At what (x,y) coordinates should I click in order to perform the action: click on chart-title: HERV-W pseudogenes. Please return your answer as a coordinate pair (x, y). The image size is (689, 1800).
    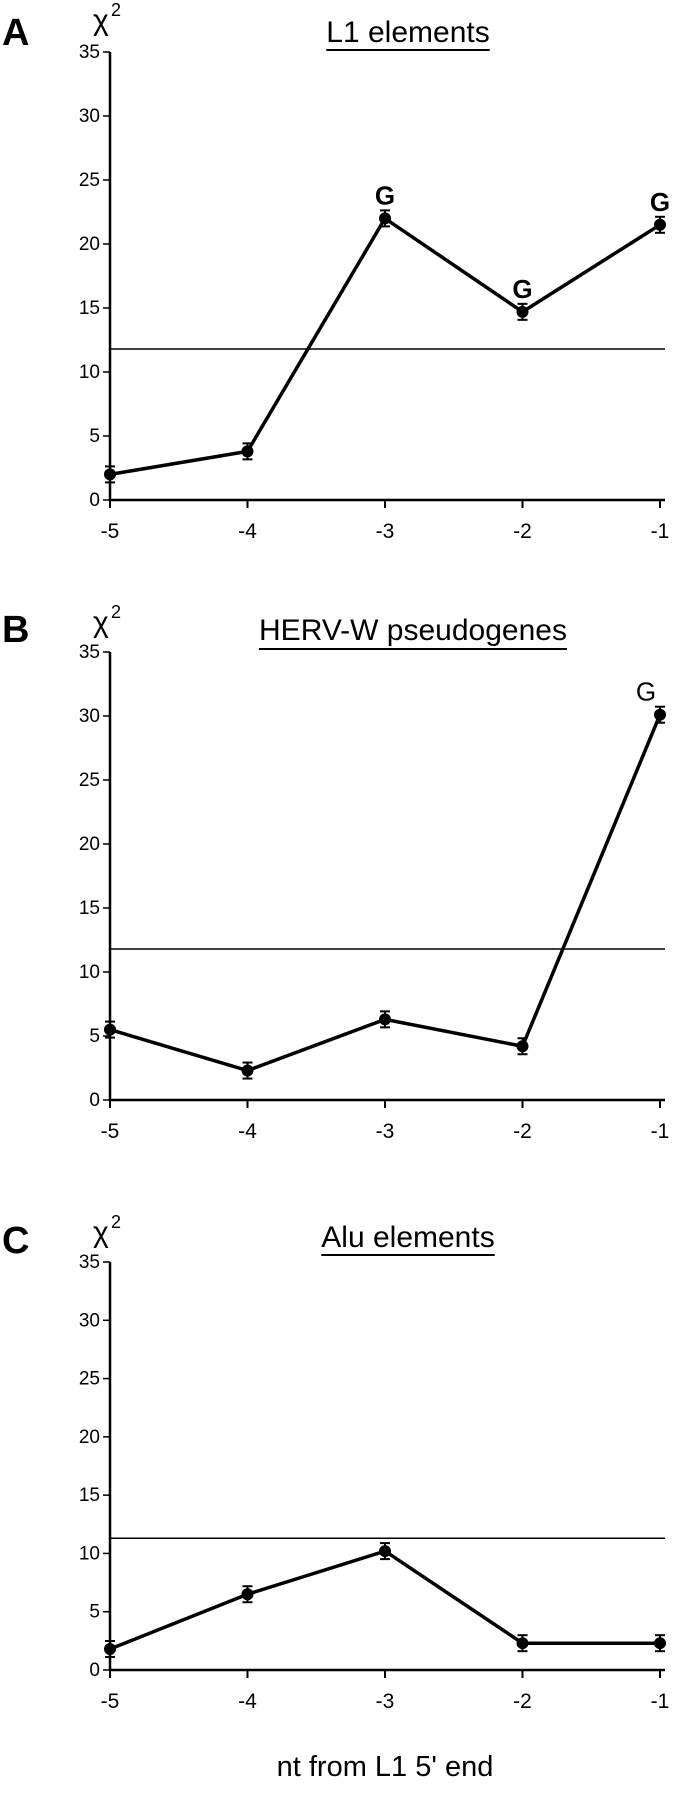
    Looking at the image, I should click on (413, 630).